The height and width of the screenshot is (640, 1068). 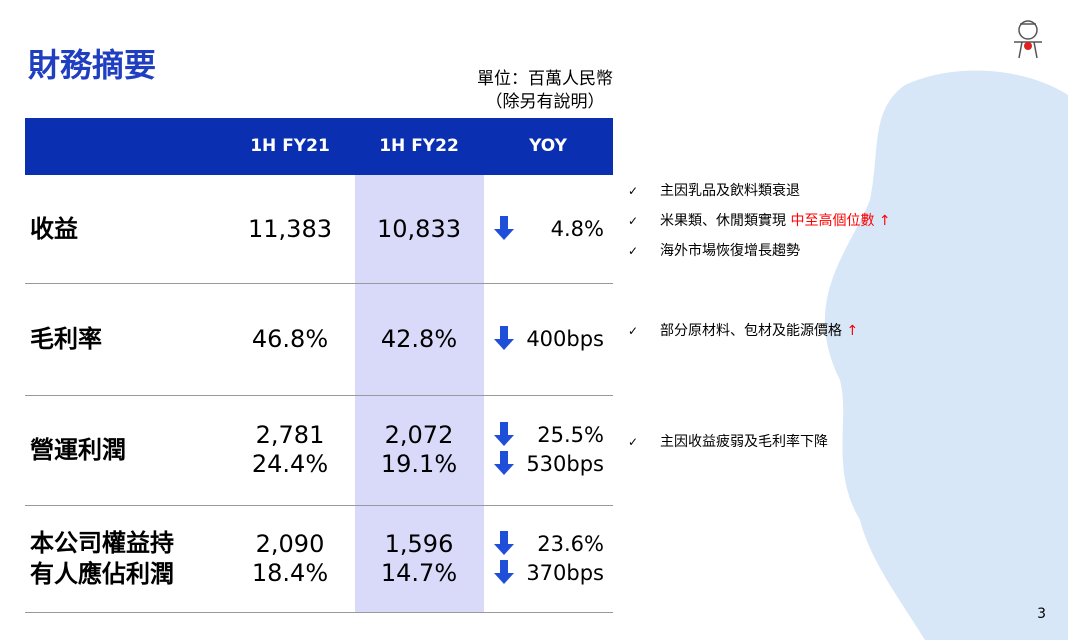 I want to click on note-highlight: 中至高個位數 ↑, so click(x=840, y=221).